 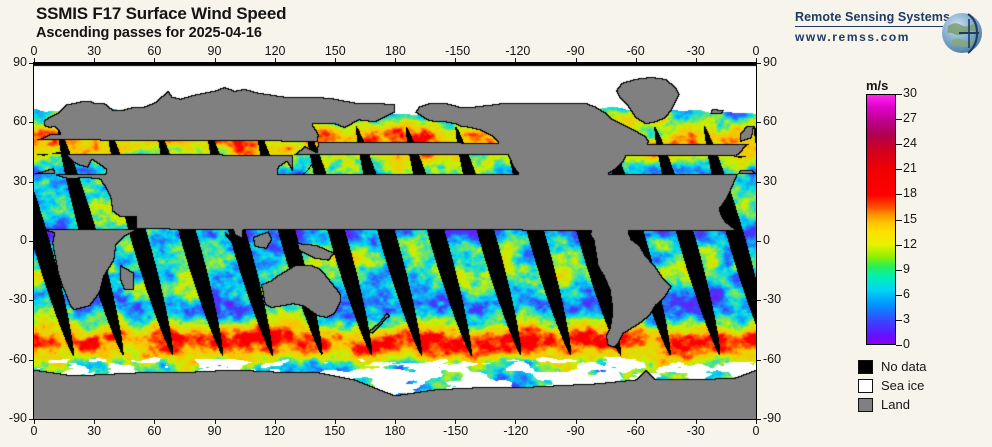 What do you see at coordinates (877, 85) in the screenshot?
I see `colorbar-unit-label: m/s` at bounding box center [877, 85].